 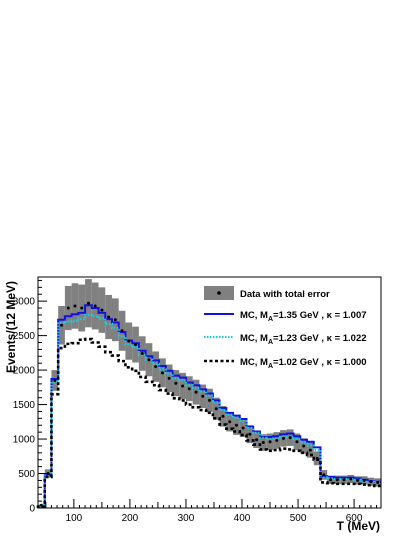 What do you see at coordinates (24, 440) in the screenshot?
I see `y-tick-label: 1000` at bounding box center [24, 440].